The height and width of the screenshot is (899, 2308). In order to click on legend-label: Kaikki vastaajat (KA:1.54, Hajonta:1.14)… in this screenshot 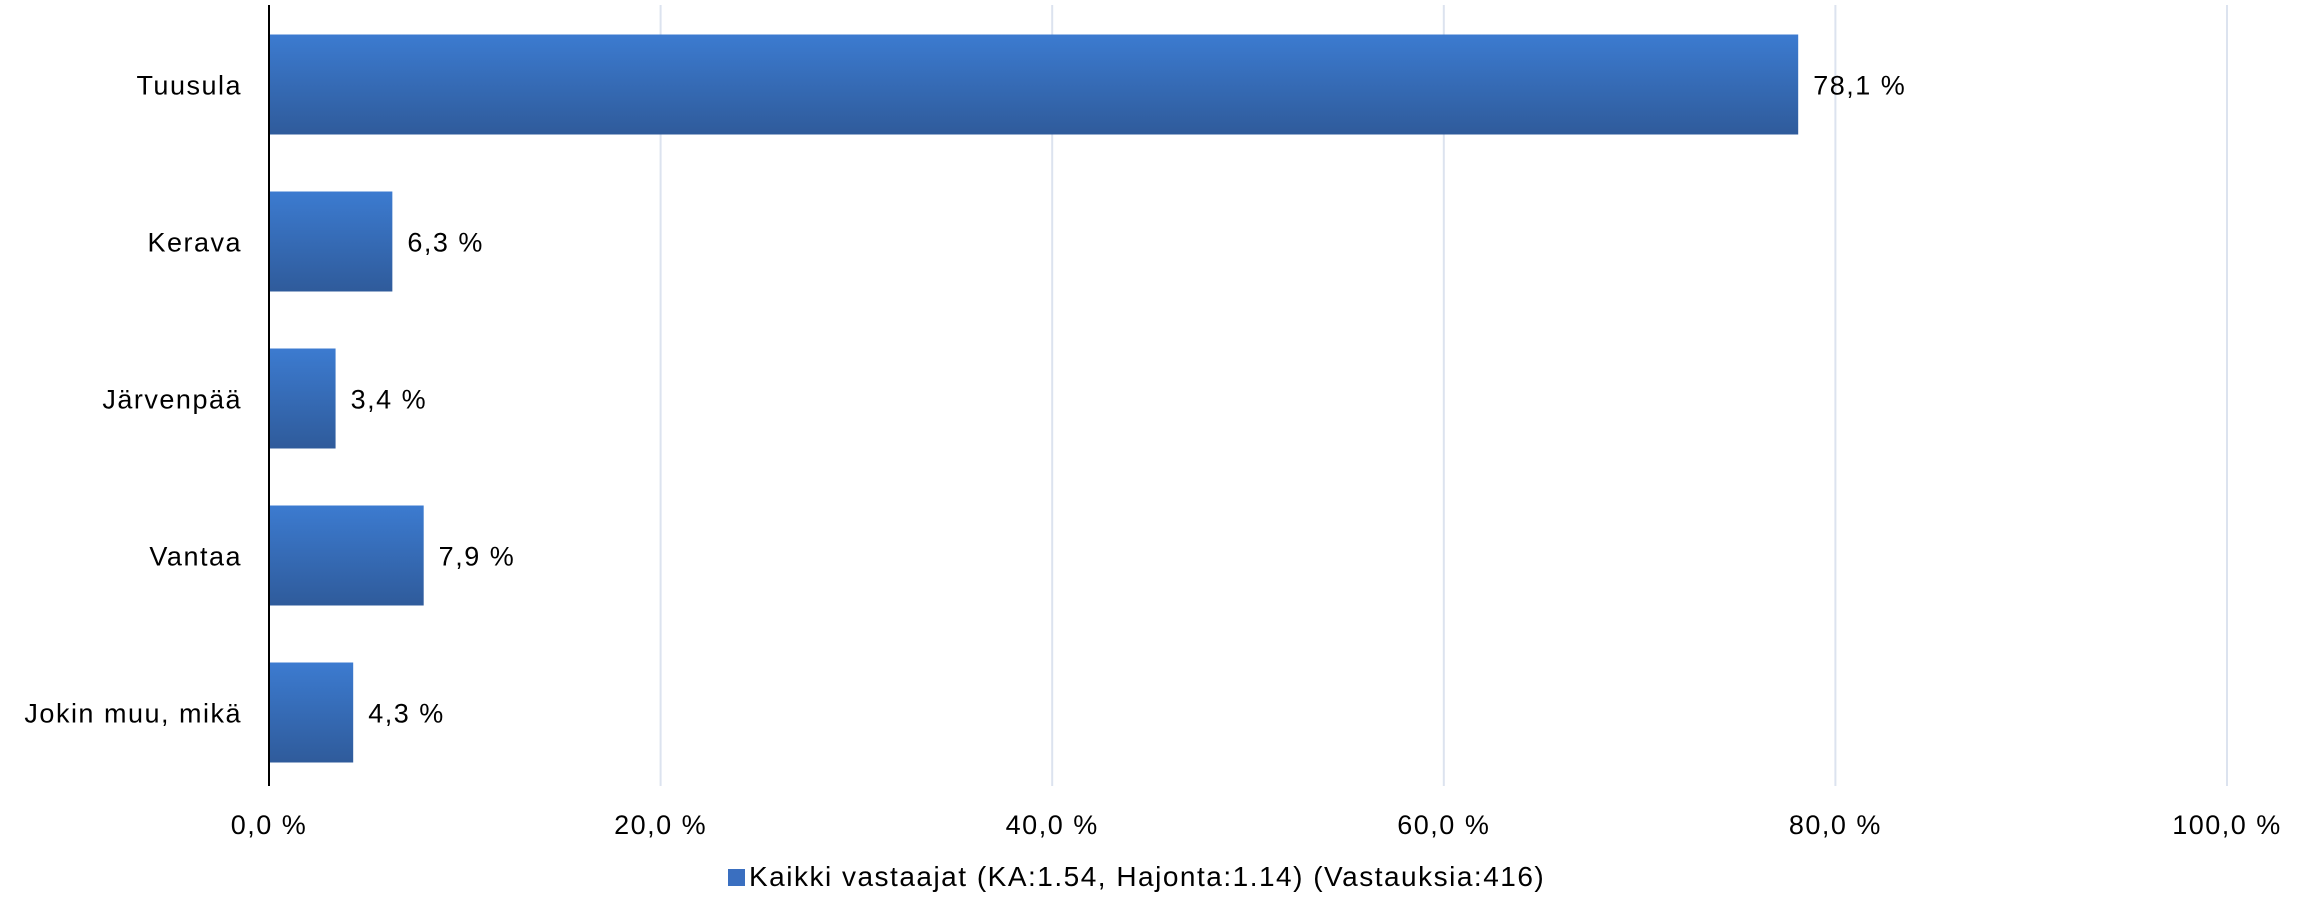, I will do `click(1147, 876)`.